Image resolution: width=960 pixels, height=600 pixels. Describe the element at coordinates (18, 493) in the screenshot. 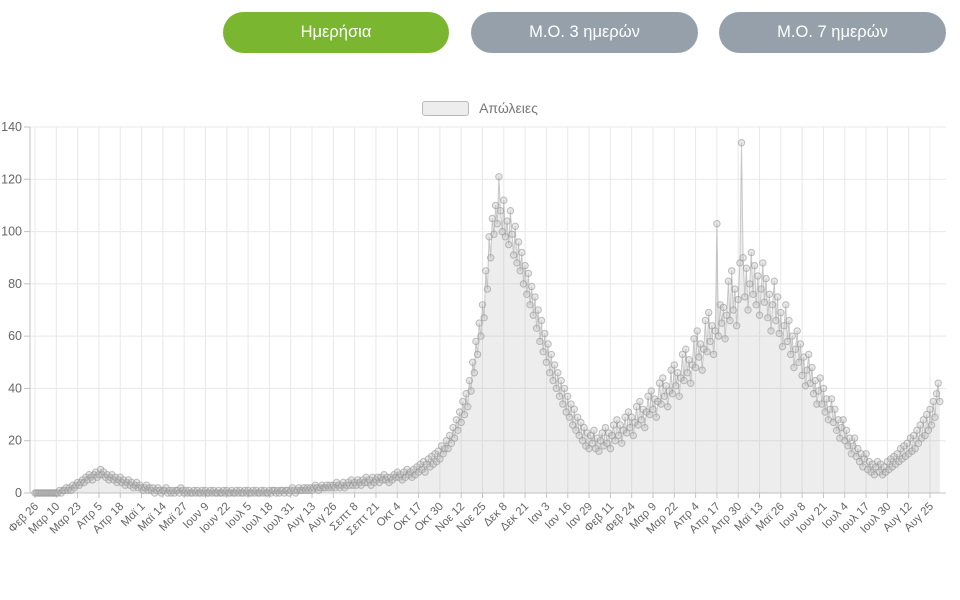

I see `svg-text: 0` at that location.